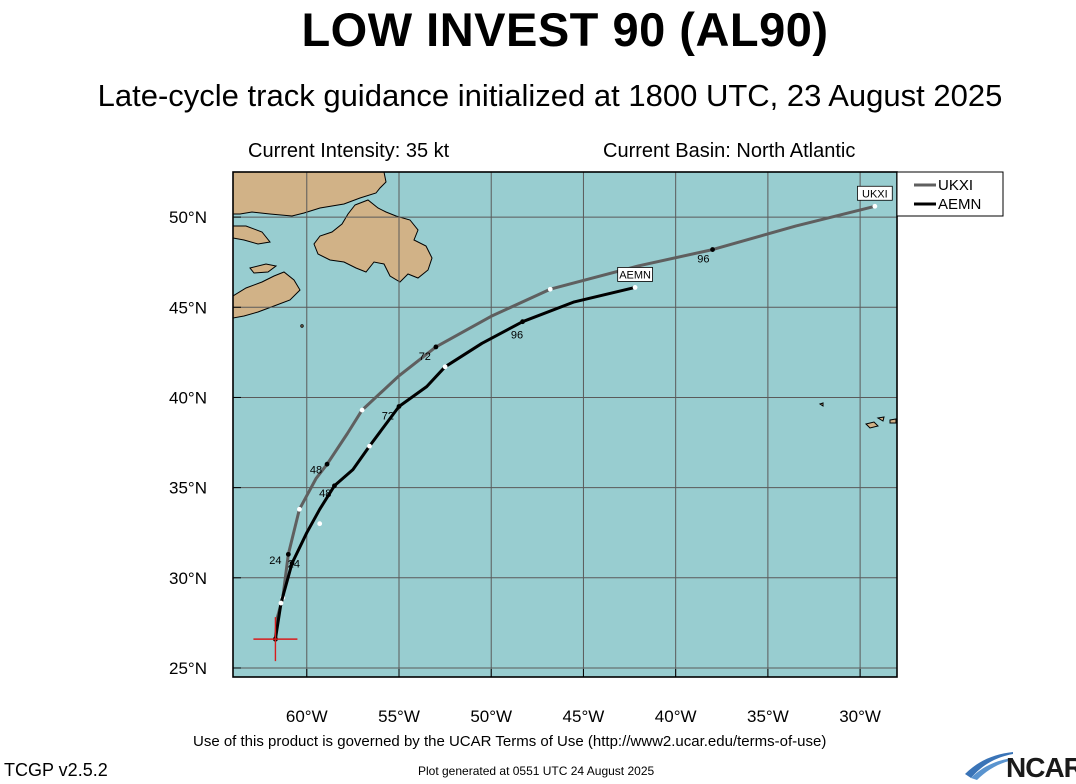 The height and width of the screenshot is (784, 1076). Describe the element at coordinates (676, 716) in the screenshot. I see `x-tick-label: 40°W` at that location.